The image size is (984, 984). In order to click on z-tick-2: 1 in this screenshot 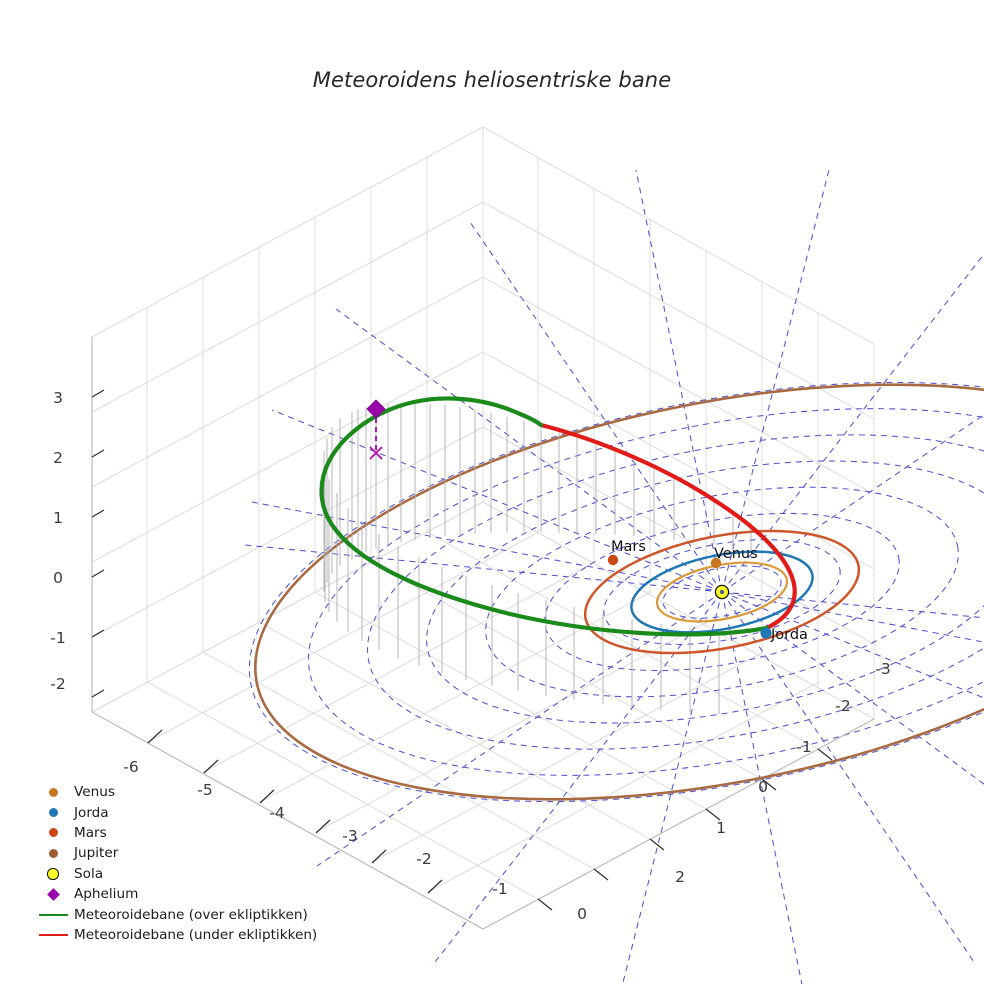, I will do `click(58, 518)`.